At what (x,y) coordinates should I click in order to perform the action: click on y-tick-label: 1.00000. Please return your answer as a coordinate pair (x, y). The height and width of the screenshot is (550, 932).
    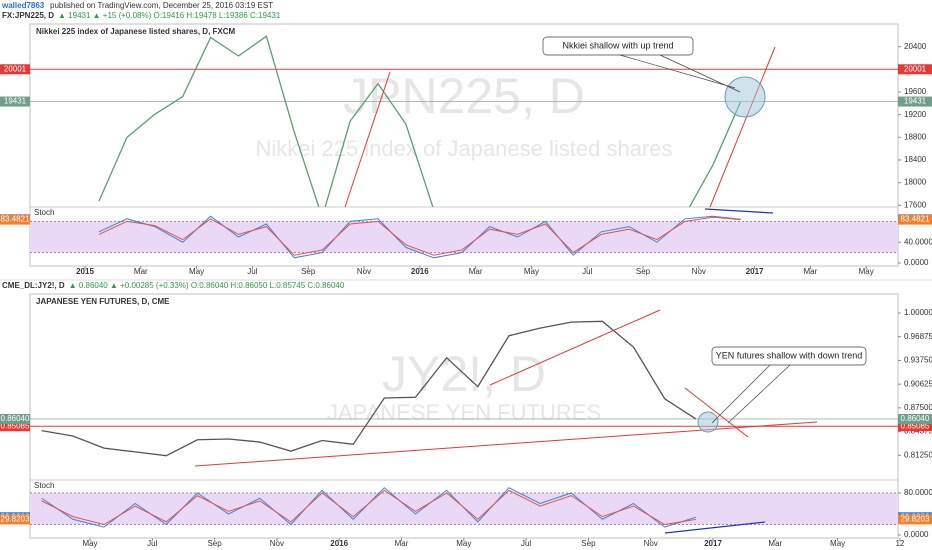
    Looking at the image, I should click on (918, 312).